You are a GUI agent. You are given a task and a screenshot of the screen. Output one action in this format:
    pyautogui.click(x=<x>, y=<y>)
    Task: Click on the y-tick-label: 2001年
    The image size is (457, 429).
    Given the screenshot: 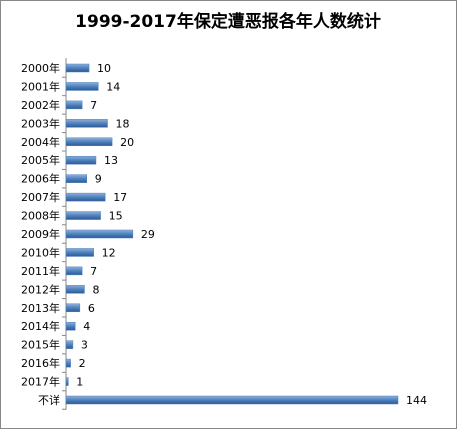 What is the action you would take?
    pyautogui.click(x=40, y=86)
    